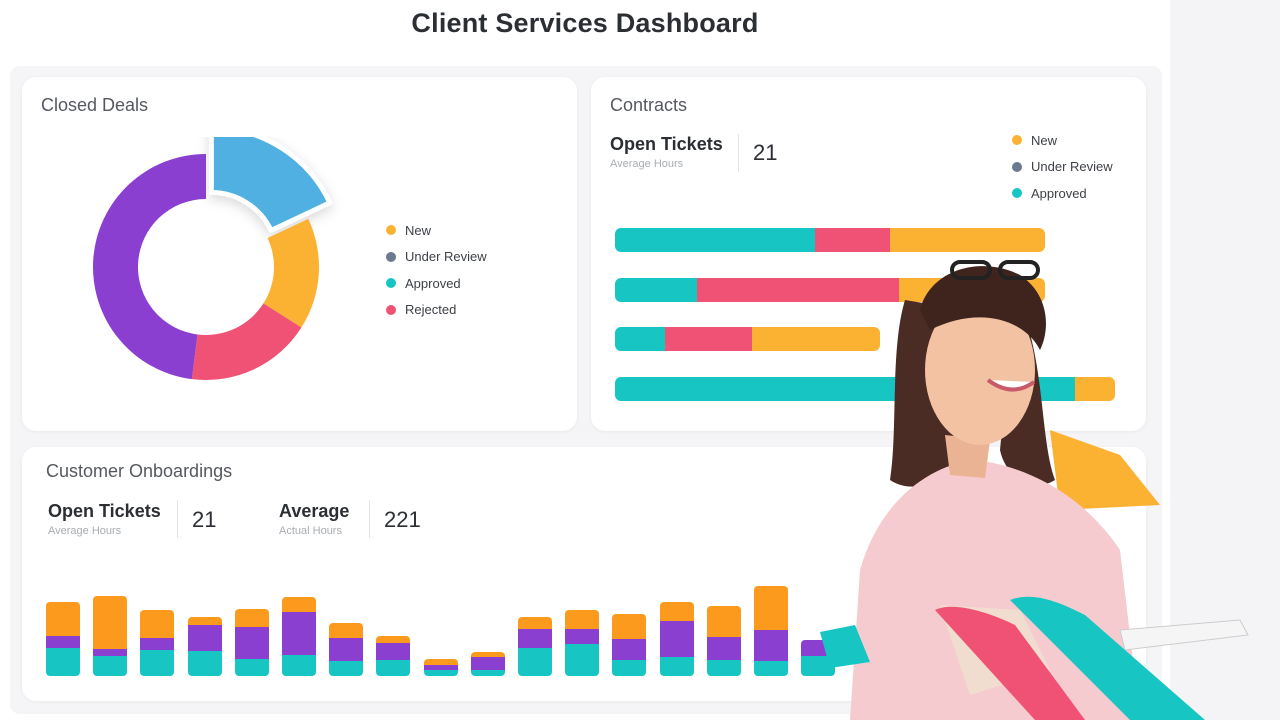 This screenshot has height=720, width=1280. I want to click on closed-deals-legend: New Under Review Approved Rejected, so click(436, 270).